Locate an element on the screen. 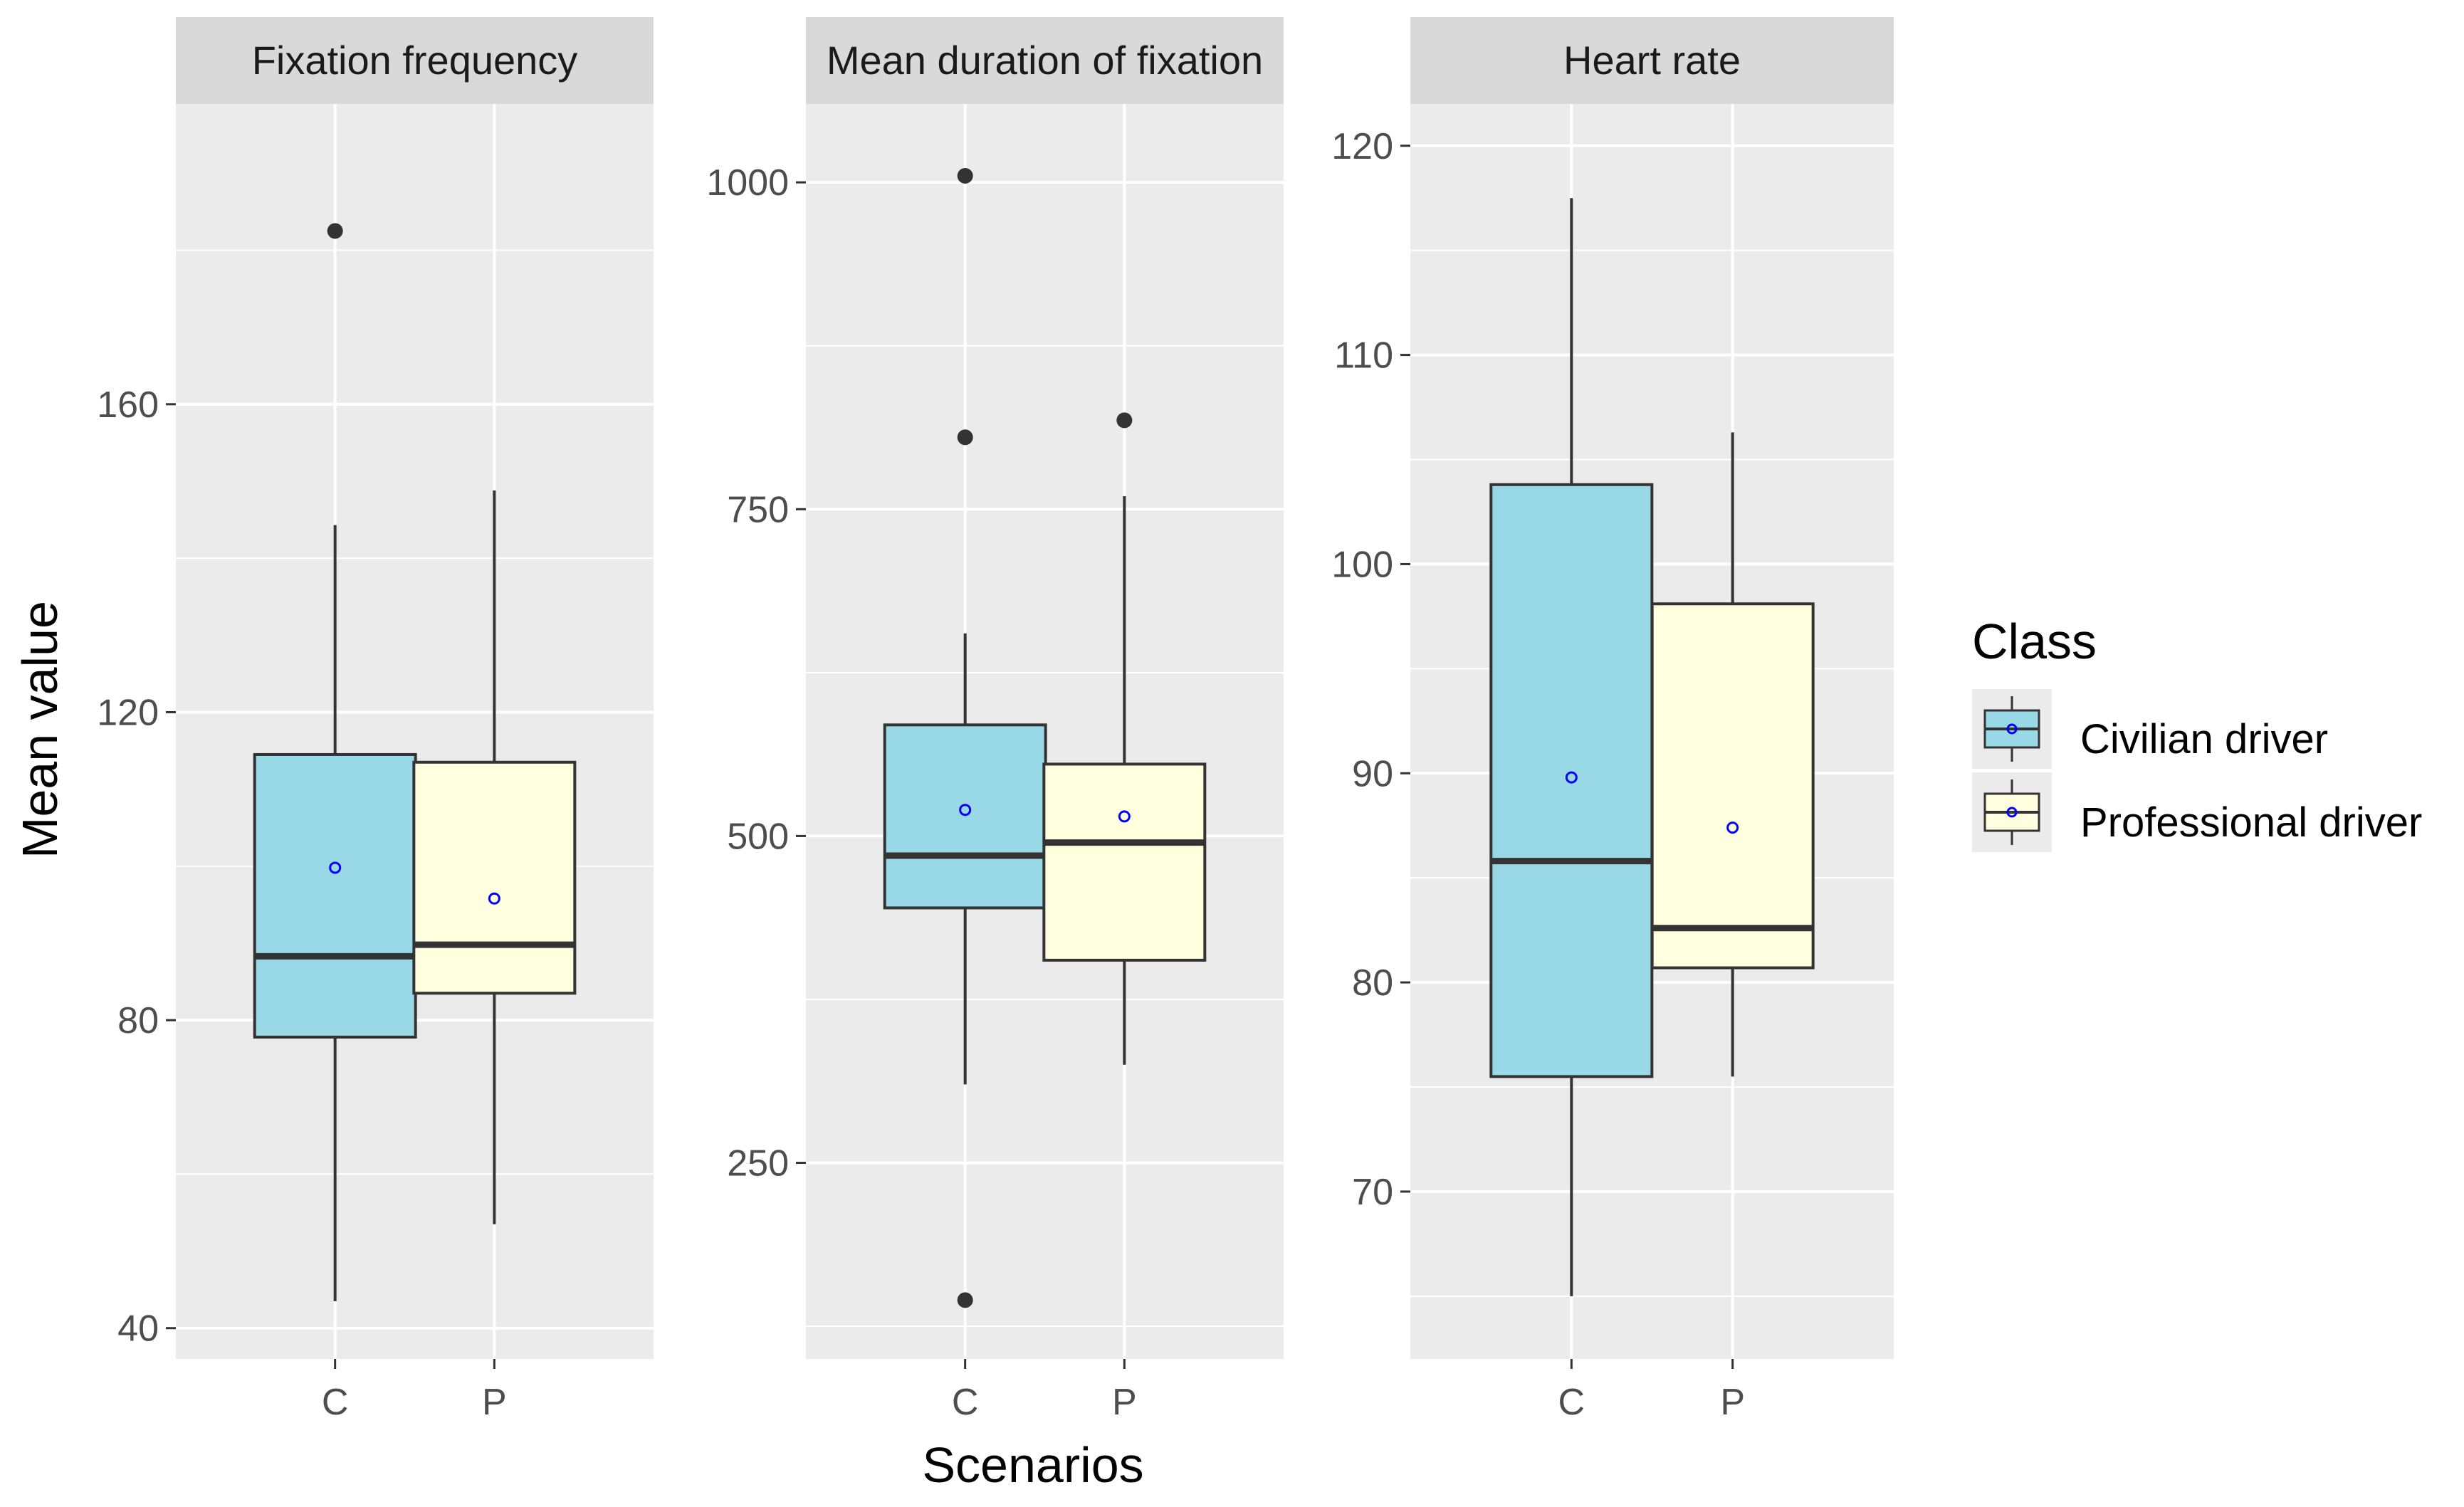 Image resolution: width=2464 pixels, height=1507 pixels. panel-title: Fixation frequency is located at coordinates (415, 60).